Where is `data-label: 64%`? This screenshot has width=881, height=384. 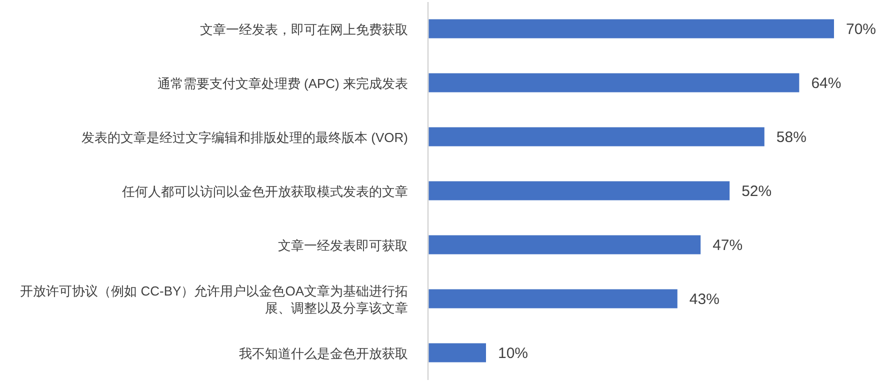 data-label: 64% is located at coordinates (826, 83).